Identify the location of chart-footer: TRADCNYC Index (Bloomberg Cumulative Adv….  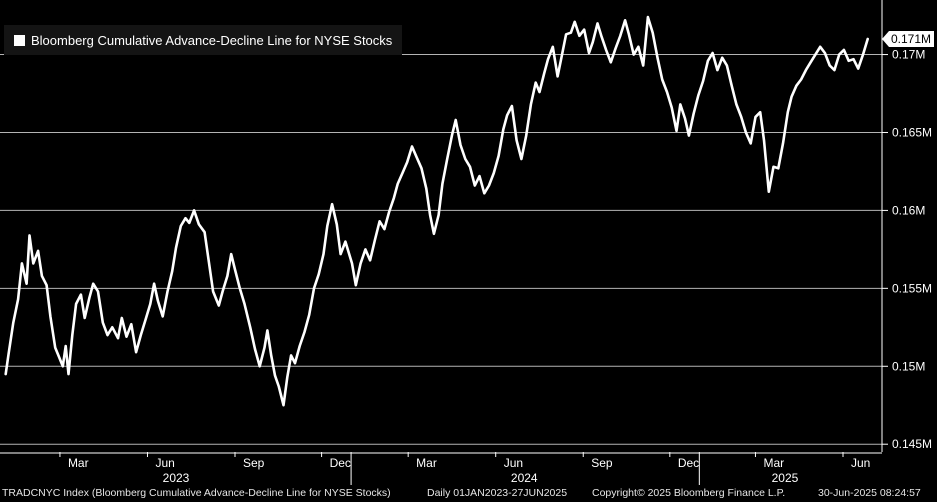
(468, 494).